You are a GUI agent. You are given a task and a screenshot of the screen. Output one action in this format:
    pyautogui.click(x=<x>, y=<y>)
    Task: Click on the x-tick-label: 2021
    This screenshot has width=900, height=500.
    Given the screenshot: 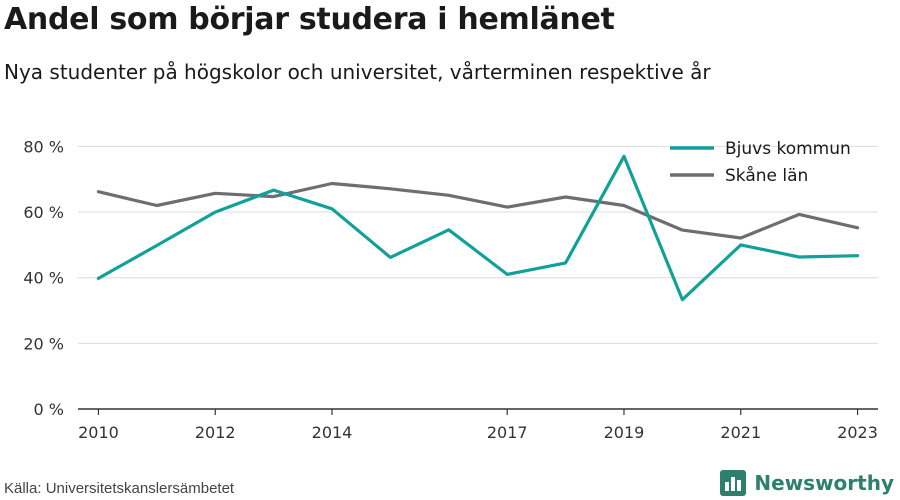 What is the action you would take?
    pyautogui.click(x=740, y=432)
    